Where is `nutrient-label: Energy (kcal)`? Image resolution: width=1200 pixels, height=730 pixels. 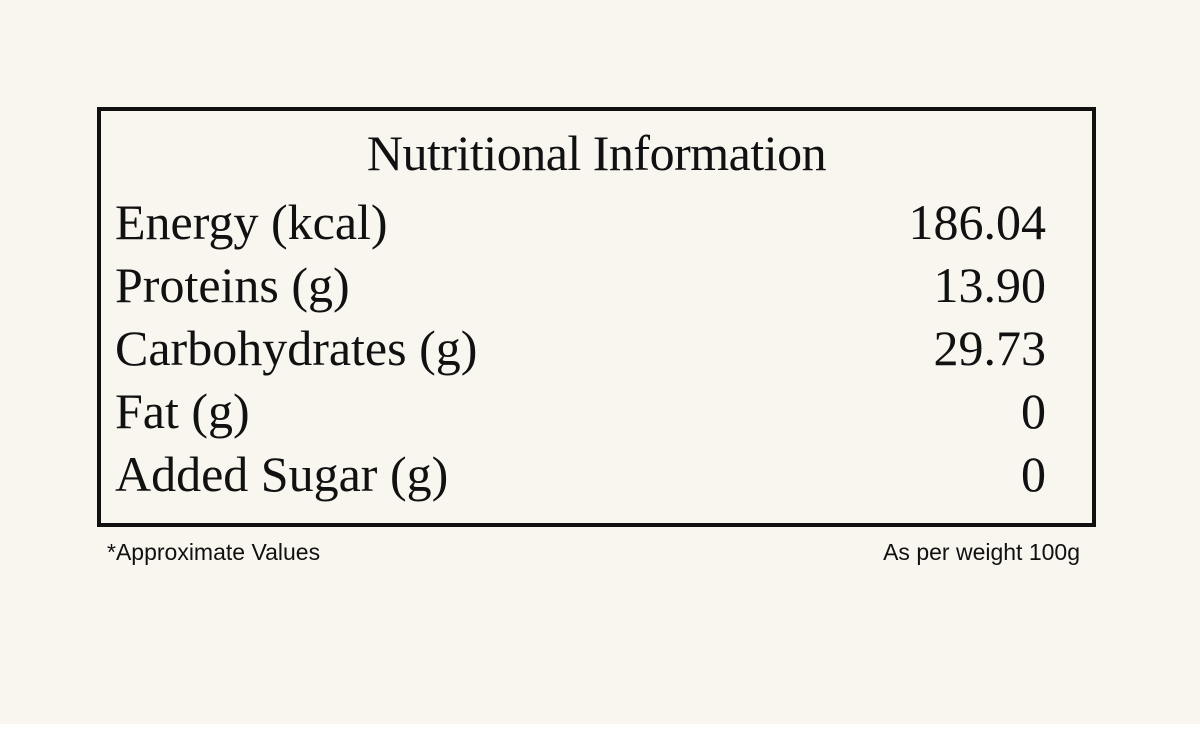 nutrient-label: Energy (kcal) is located at coordinates (251, 222).